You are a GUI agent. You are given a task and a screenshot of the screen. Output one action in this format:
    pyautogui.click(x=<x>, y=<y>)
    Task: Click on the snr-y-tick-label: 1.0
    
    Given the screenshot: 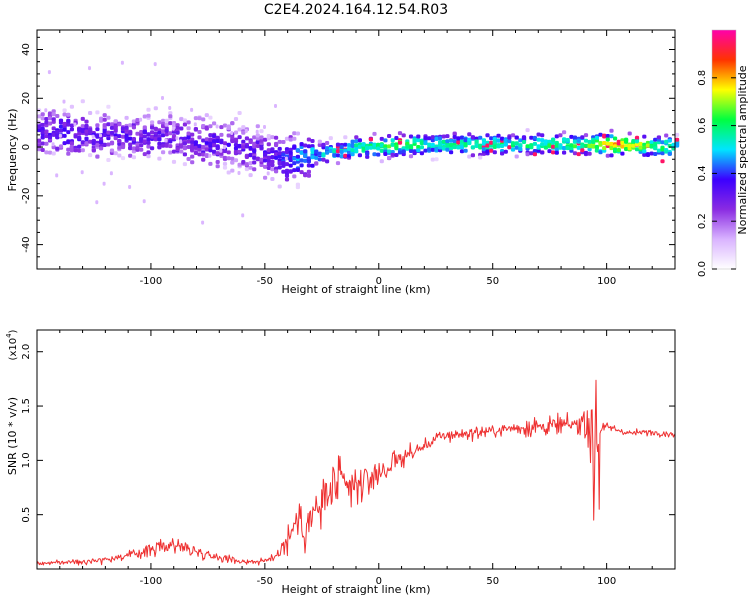 What is the action you would take?
    pyautogui.click(x=26, y=460)
    